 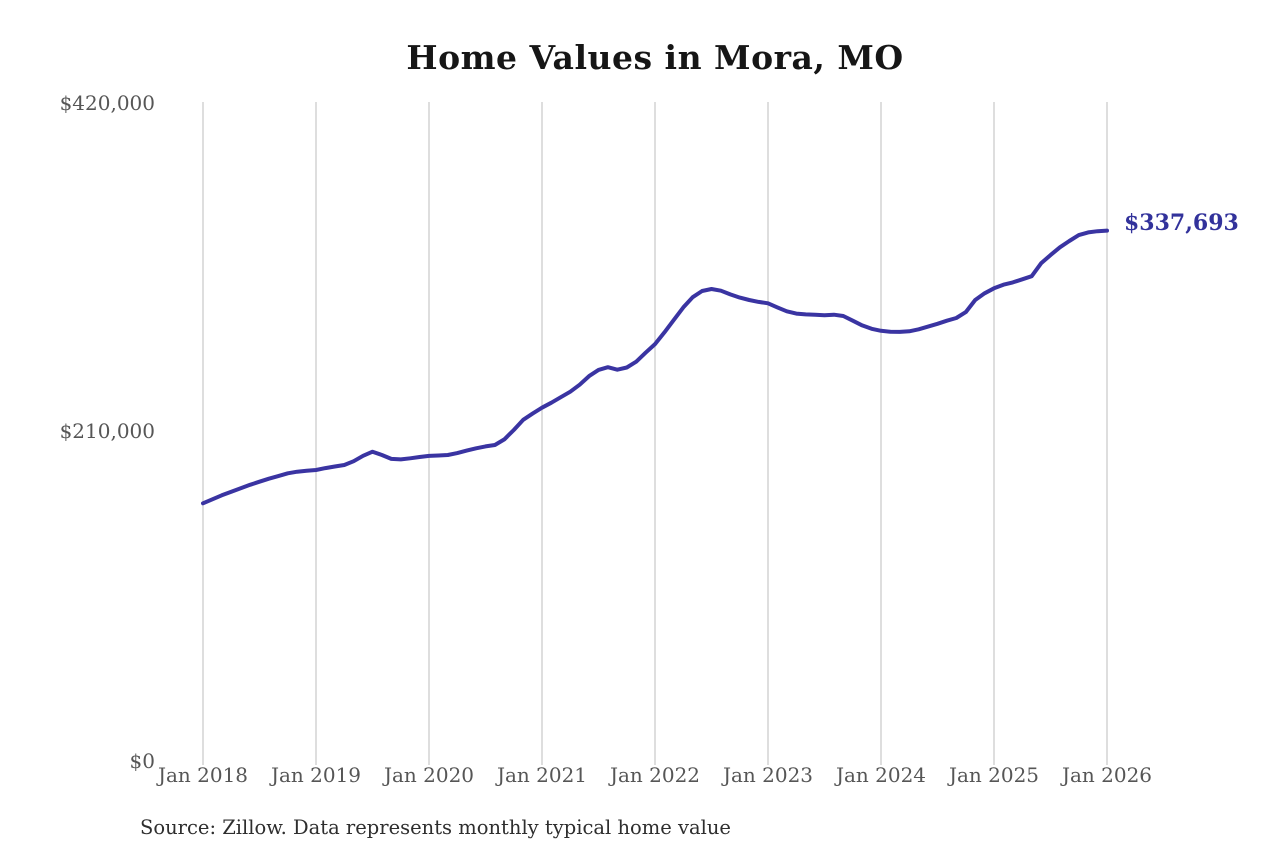 What do you see at coordinates (107, 431) in the screenshot?
I see `y-axis-tick-210000: $210,000` at bounding box center [107, 431].